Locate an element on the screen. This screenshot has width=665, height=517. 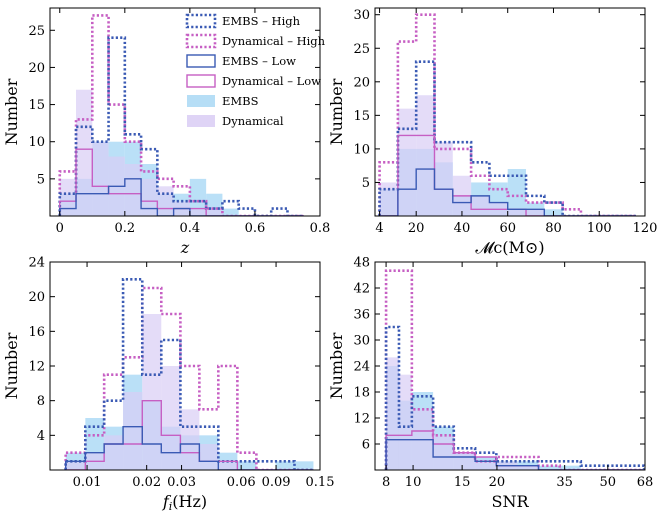
x-tick-label: 60 is located at coordinates (507, 228).